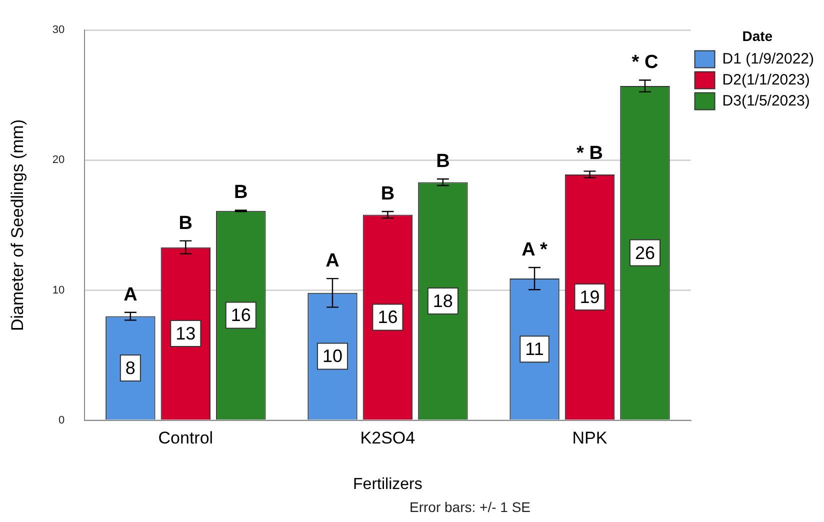 The image size is (824, 522). I want to click on x-tick-label: K2SO4, so click(388, 438).